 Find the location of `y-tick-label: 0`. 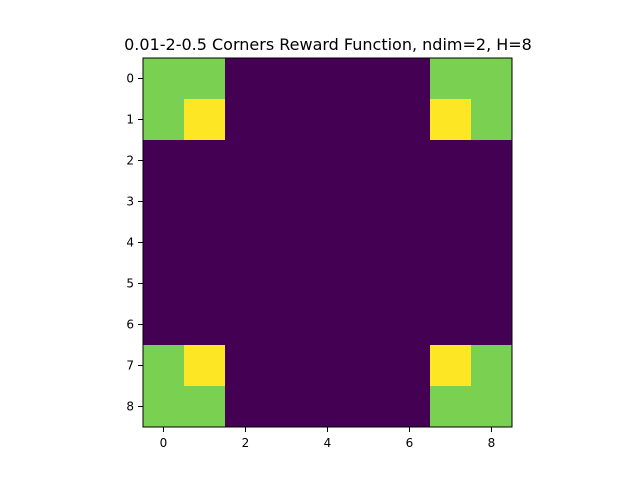

y-tick-label: 0 is located at coordinates (130, 79).